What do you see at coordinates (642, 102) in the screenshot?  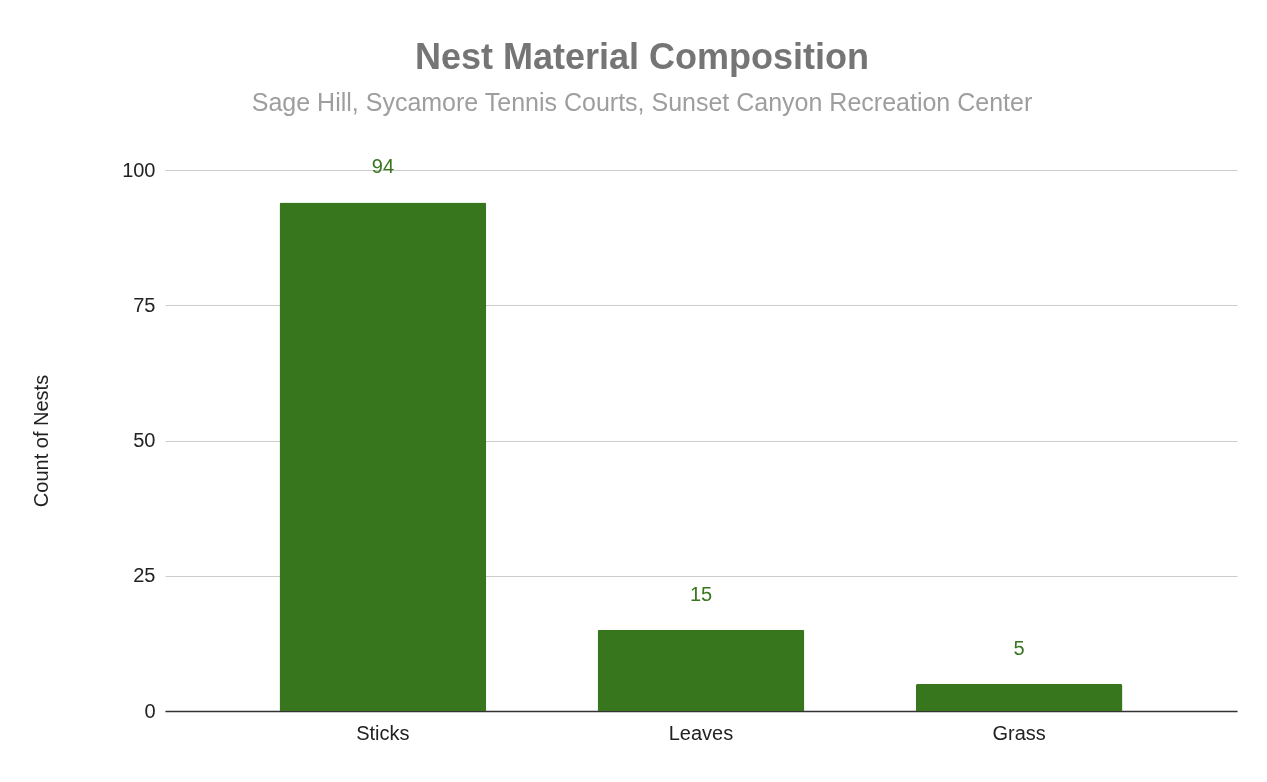 I see `chart-subtitle: Sage Hill, Sycamore Tennis Courts, Sunset Canyon Recreation Center` at bounding box center [642, 102].